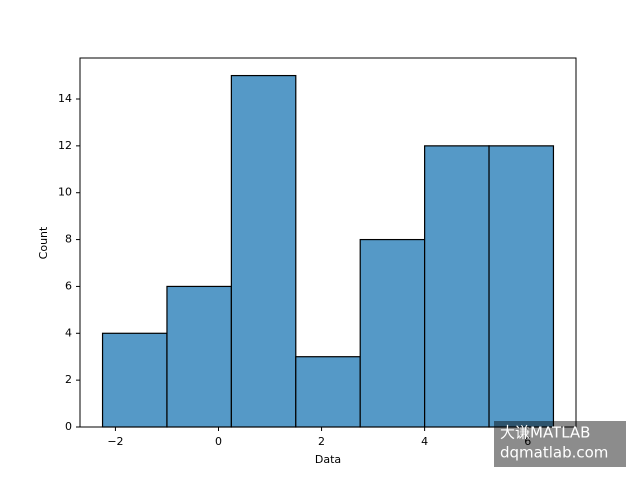  What do you see at coordinates (218, 441) in the screenshot?
I see `x-tick-label: 0` at bounding box center [218, 441].